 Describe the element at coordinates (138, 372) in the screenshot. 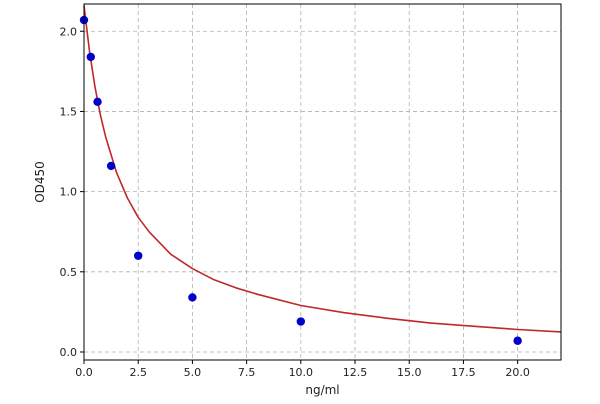

I see `x-tick-label: 2.5` at that location.